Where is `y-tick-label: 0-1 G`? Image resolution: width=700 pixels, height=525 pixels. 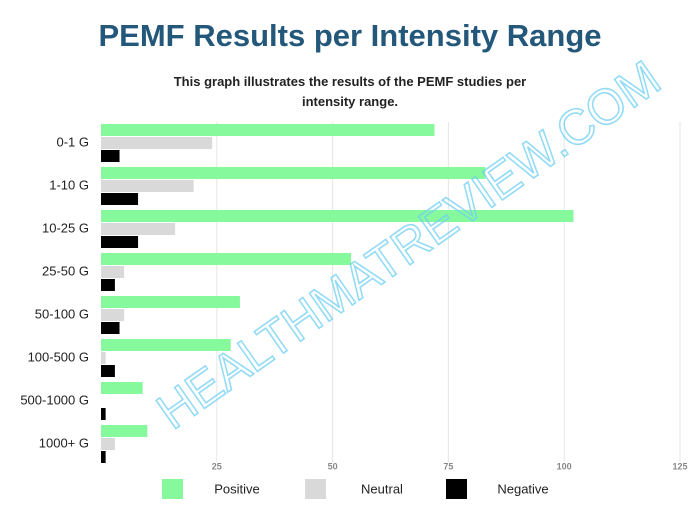 y-tick-label: 0-1 G is located at coordinates (72, 141).